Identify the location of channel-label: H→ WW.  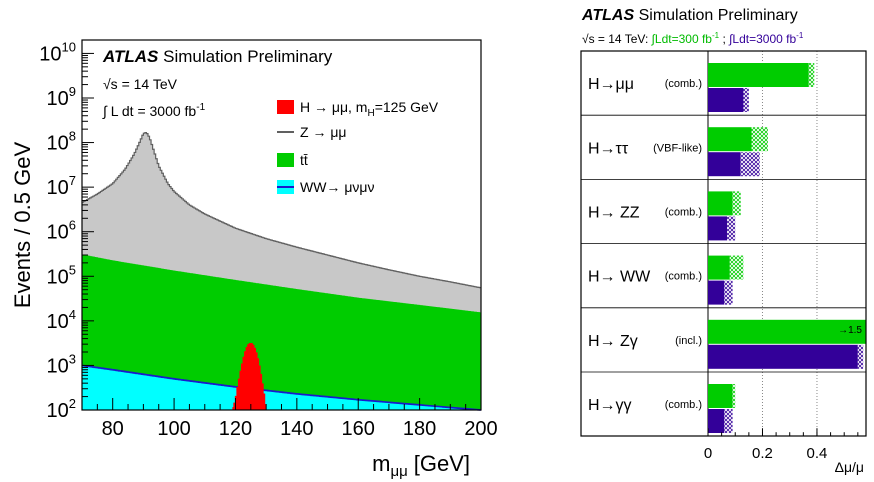
(619, 277).